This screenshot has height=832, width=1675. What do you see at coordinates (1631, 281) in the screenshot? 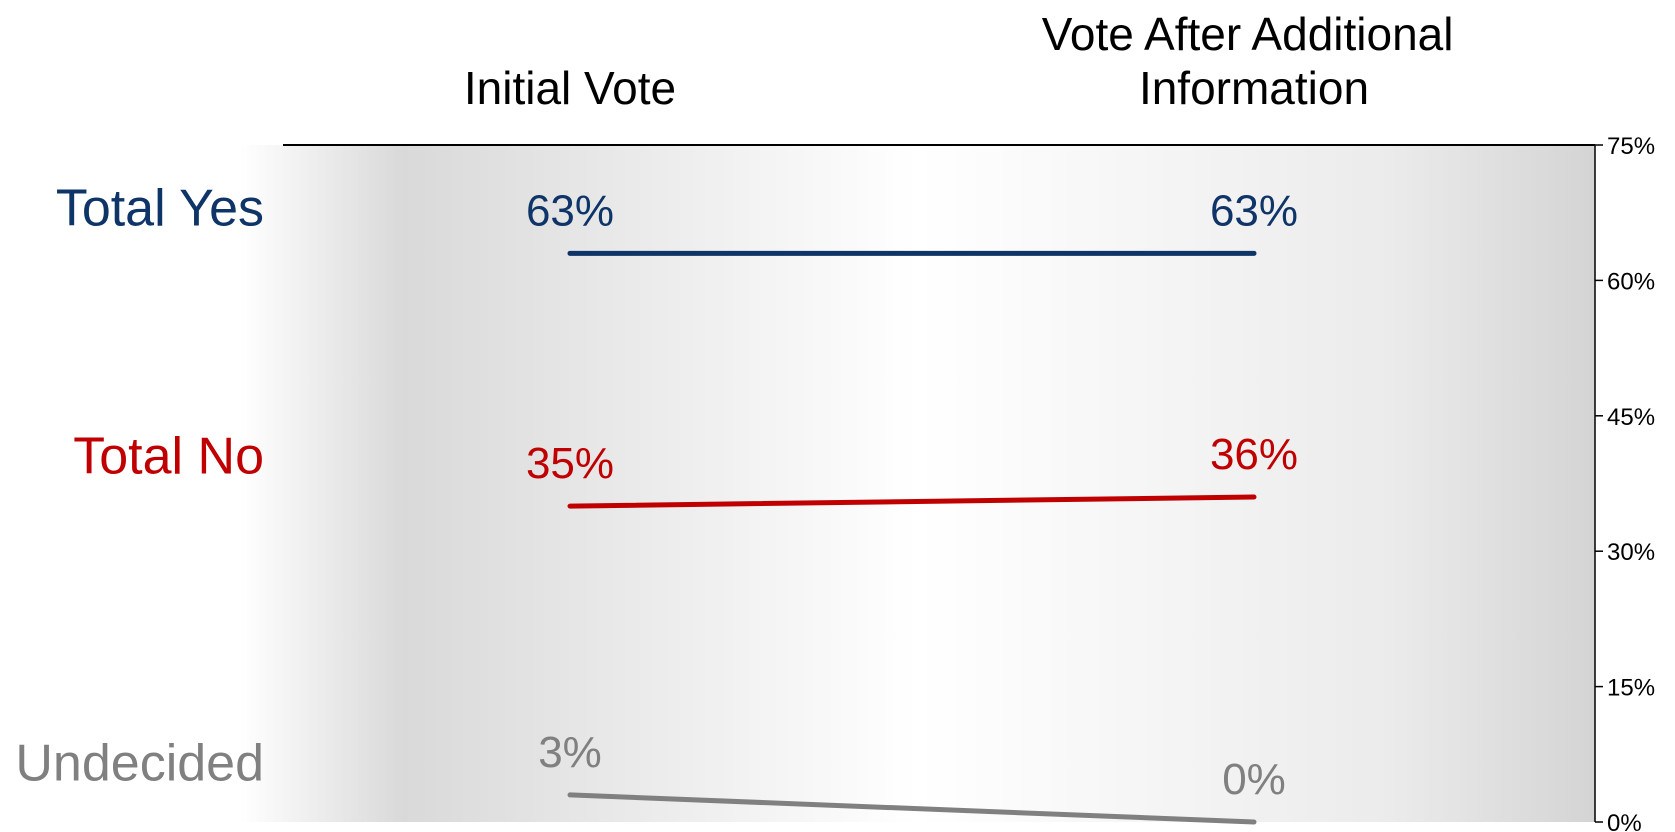
I see `y-tick-label: 60%` at bounding box center [1631, 281].